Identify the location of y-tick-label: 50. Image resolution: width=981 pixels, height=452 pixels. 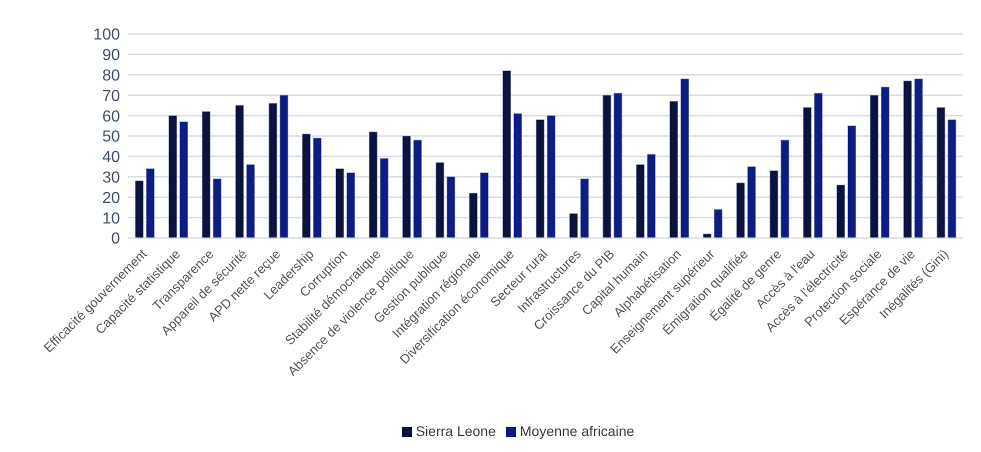
(111, 137).